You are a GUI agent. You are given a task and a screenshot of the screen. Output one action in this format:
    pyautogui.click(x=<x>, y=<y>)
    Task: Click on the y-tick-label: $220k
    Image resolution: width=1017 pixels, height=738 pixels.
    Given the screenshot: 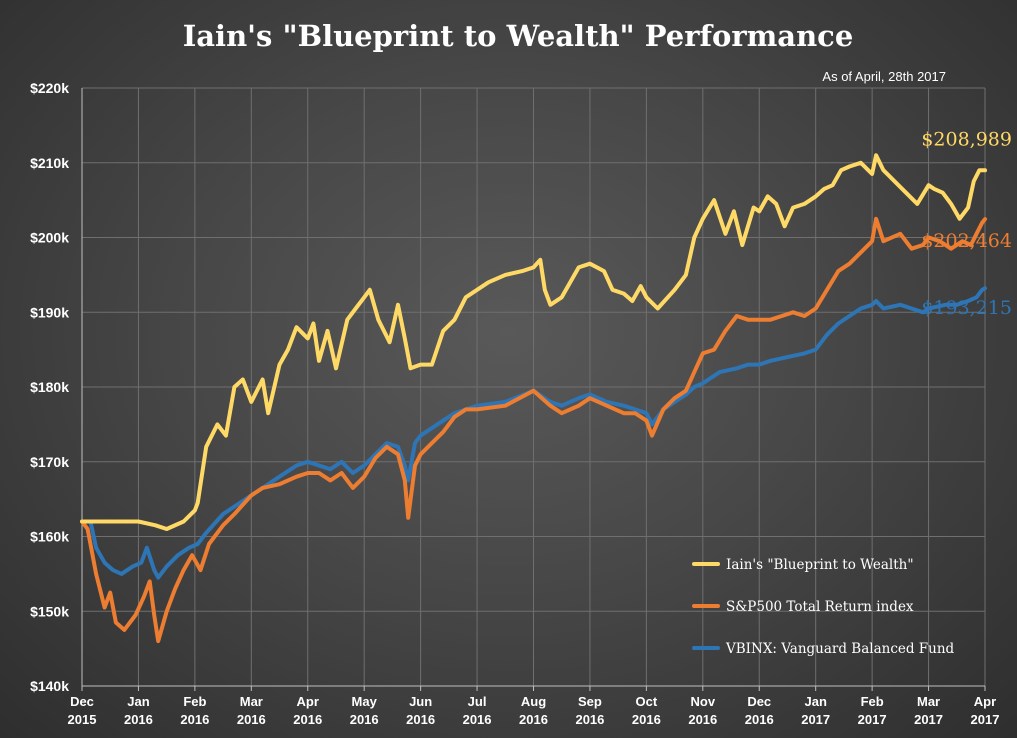 What is the action you would take?
    pyautogui.click(x=49, y=88)
    